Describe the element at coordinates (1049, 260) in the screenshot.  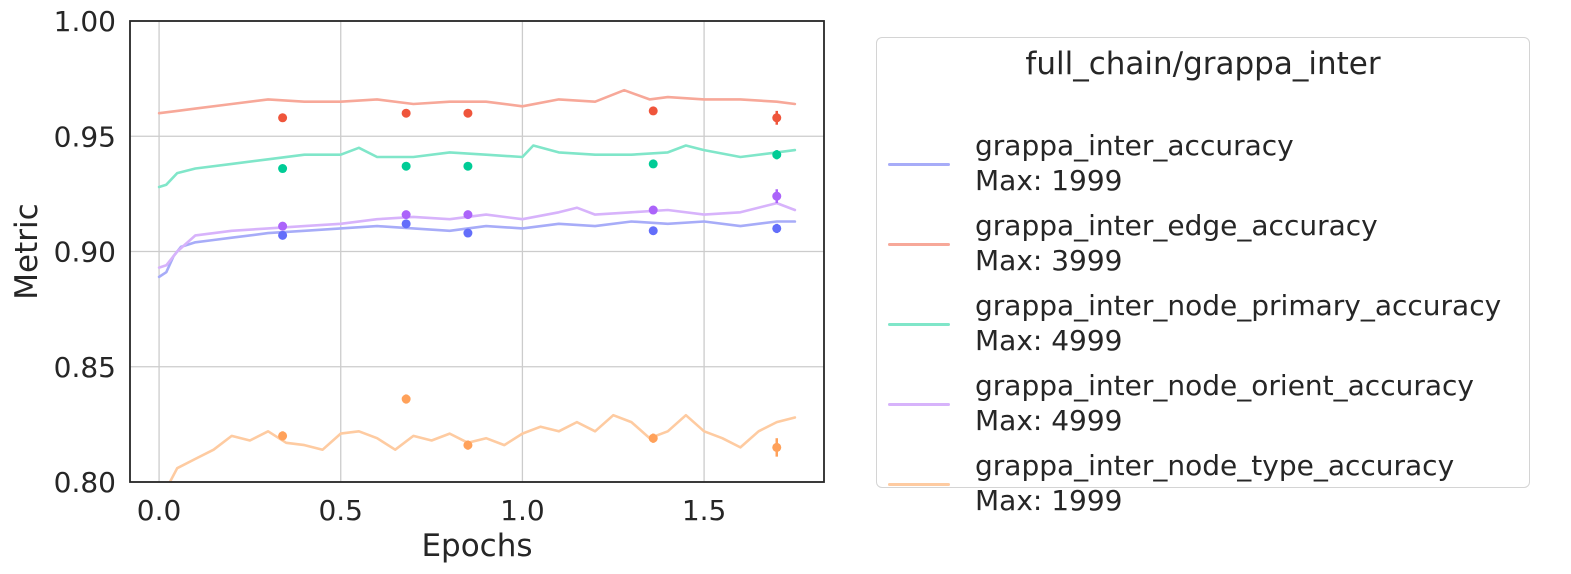
I see `legend-series-max: Max: 3999` at that location.